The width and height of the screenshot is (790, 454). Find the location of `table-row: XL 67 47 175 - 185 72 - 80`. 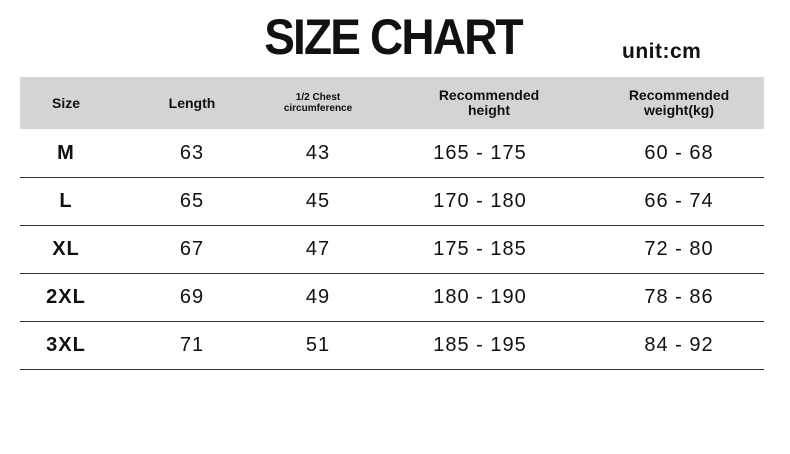

table-row: XL 67 47 175 - 185 72 - 80 is located at coordinates (392, 249).